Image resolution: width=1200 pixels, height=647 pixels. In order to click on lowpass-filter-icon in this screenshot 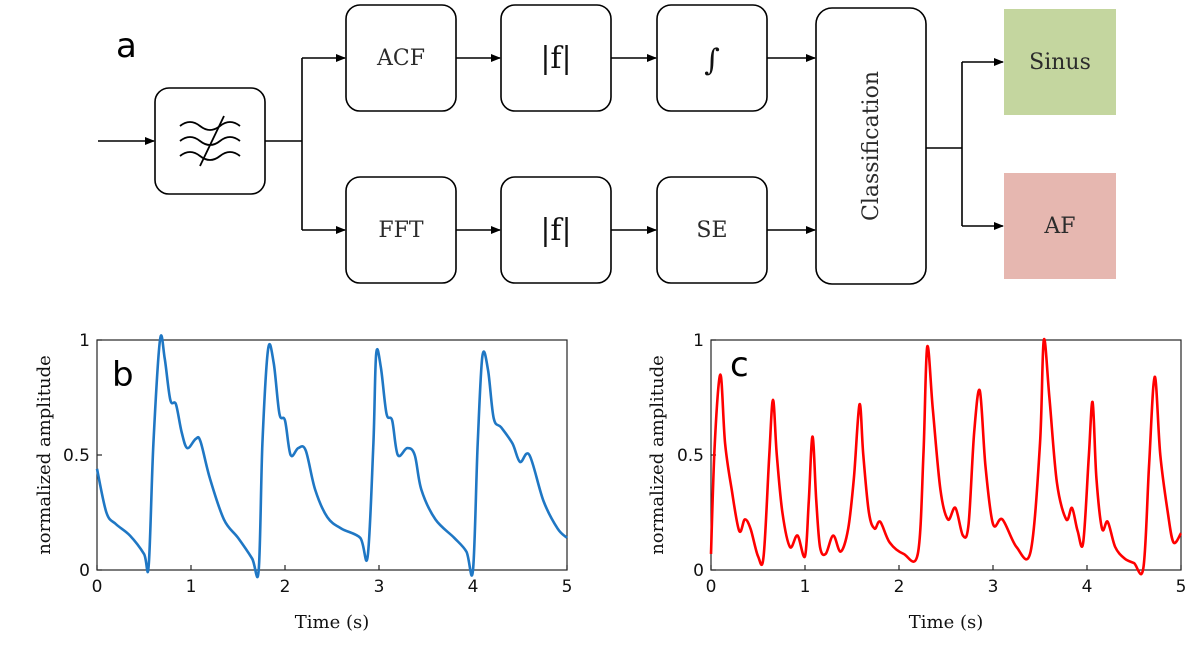, I will do `click(210, 141)`.